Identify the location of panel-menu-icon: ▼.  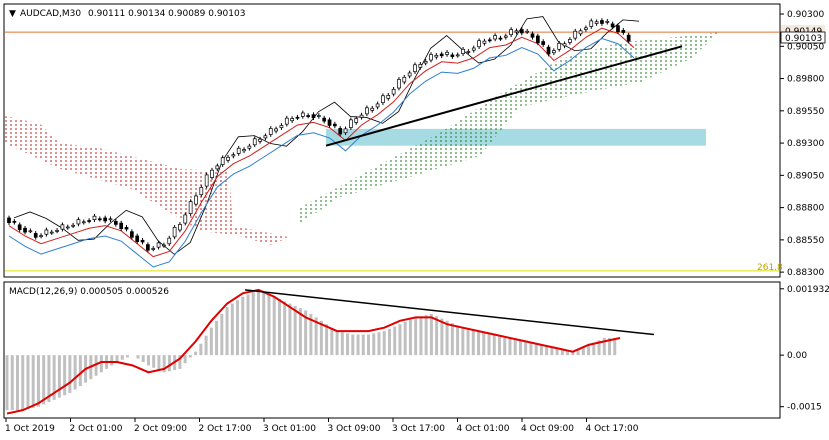
(12, 14).